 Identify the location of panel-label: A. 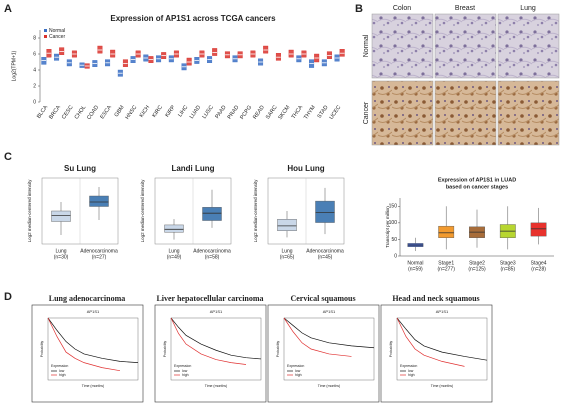
(8, 9).